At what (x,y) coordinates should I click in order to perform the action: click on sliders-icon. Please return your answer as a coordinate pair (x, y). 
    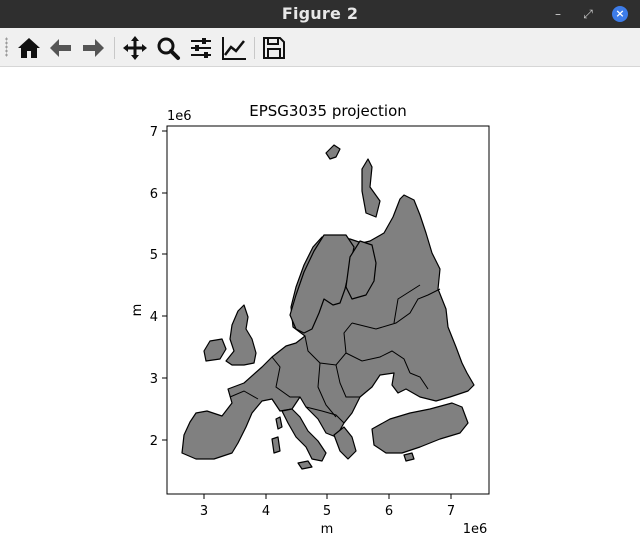
    Looking at the image, I should click on (201, 48).